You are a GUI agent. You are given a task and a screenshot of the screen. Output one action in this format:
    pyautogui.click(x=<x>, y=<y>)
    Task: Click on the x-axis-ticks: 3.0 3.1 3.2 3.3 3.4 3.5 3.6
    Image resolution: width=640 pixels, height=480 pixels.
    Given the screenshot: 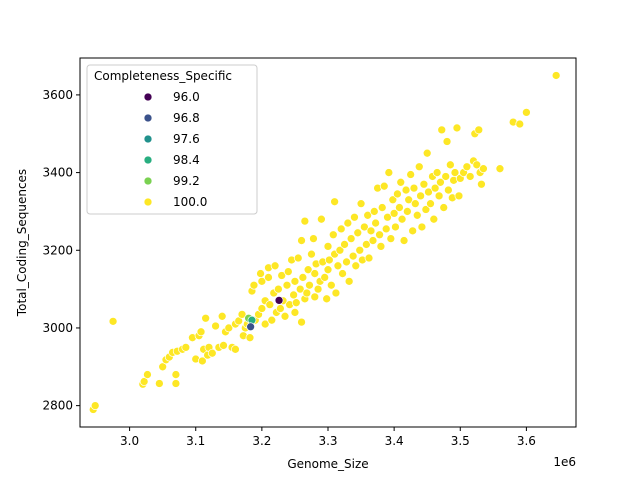 What is the action you would take?
    pyautogui.click(x=328, y=437)
    